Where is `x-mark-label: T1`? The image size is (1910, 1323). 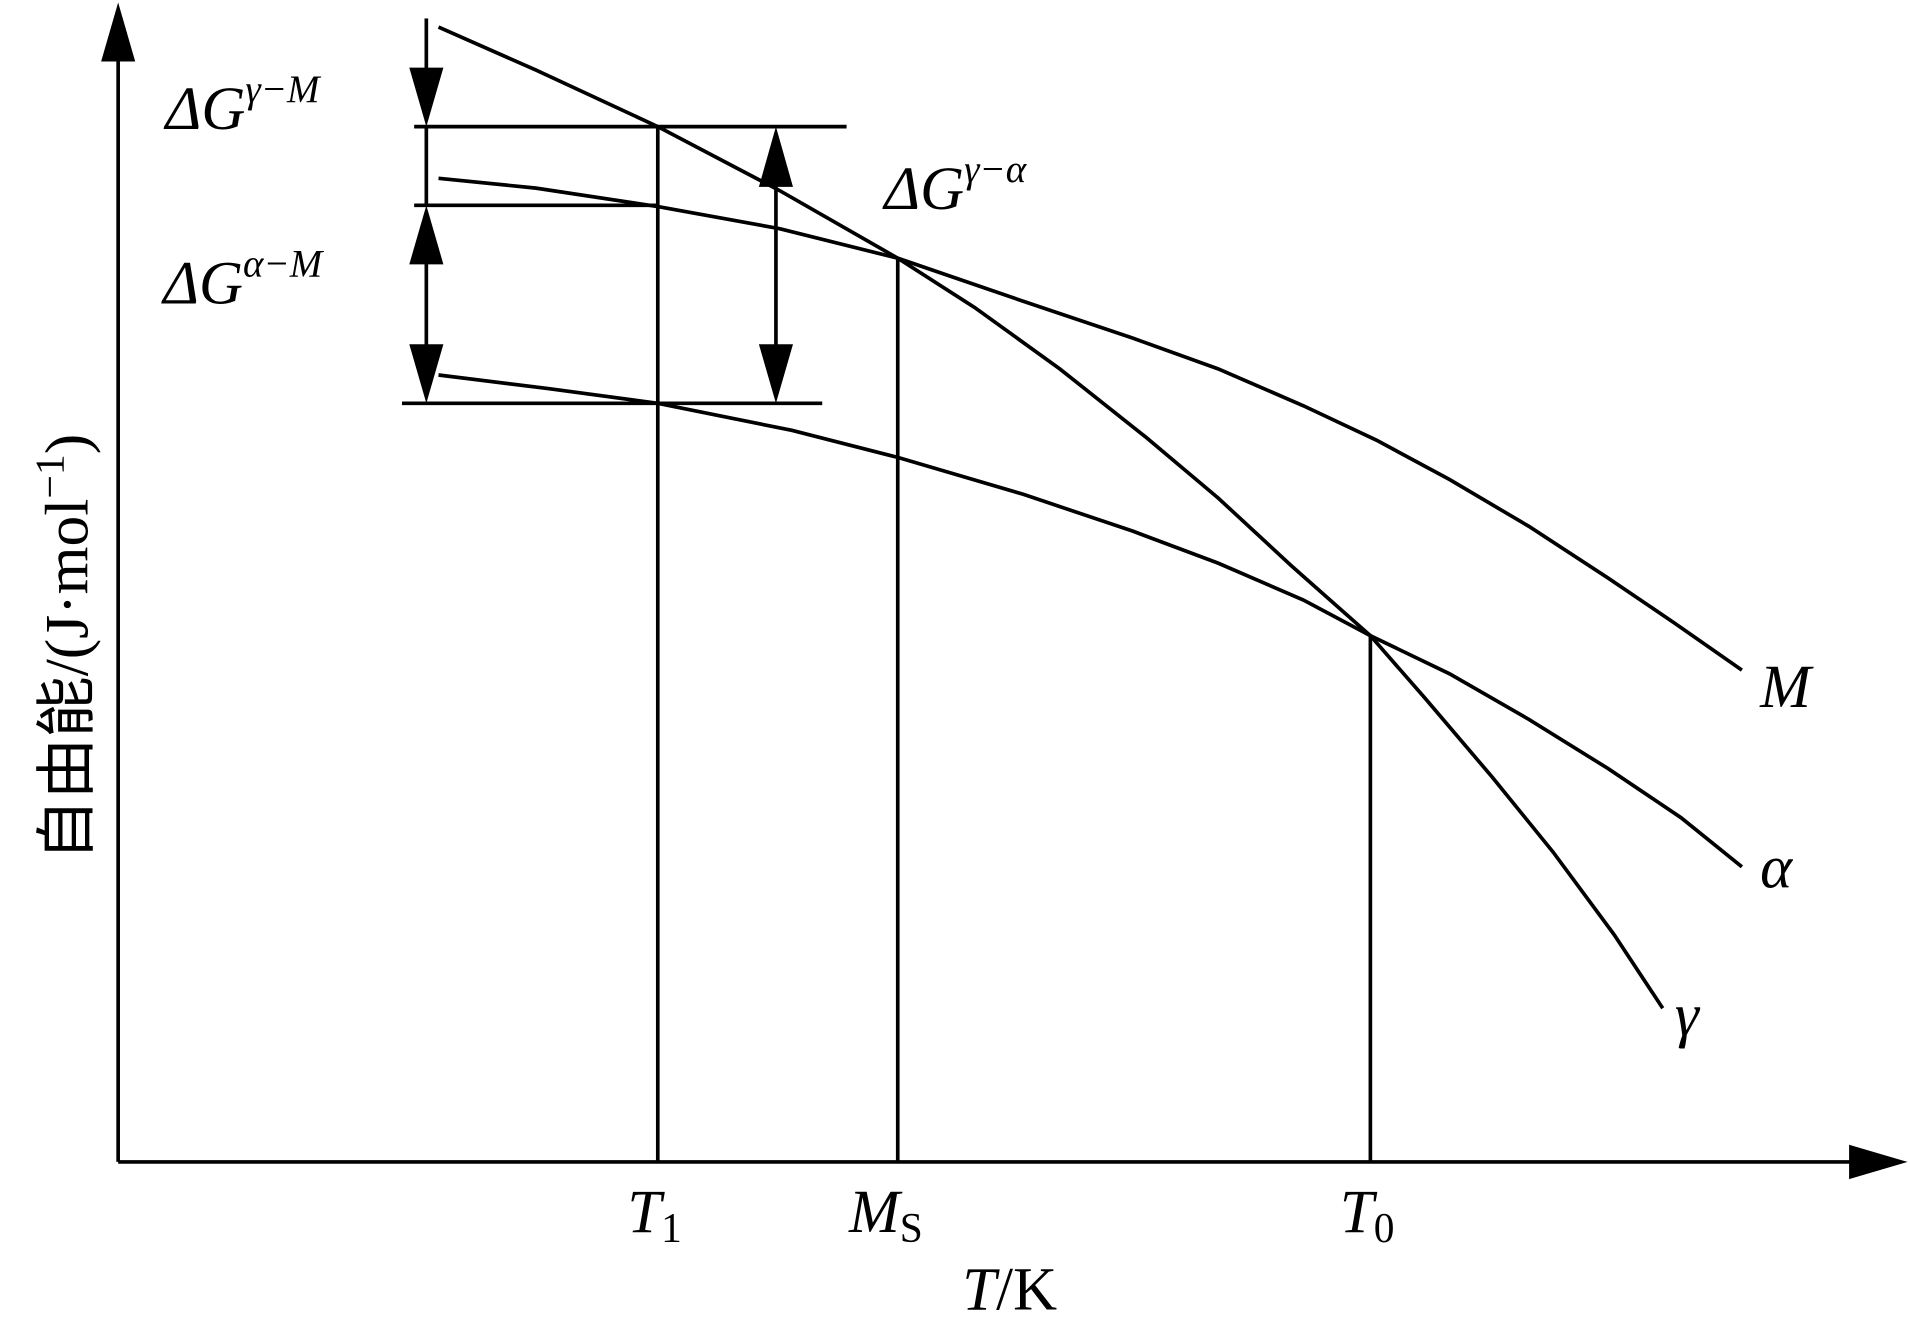 x-mark-label: T1 is located at coordinates (654, 1215).